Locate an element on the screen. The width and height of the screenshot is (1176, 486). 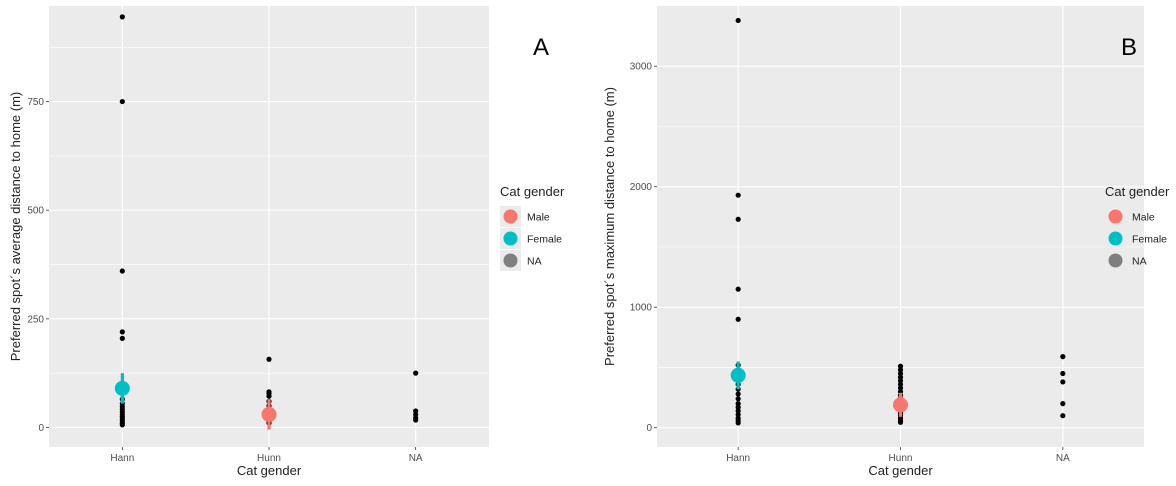
y-tick-label: 500 is located at coordinates (35, 211).